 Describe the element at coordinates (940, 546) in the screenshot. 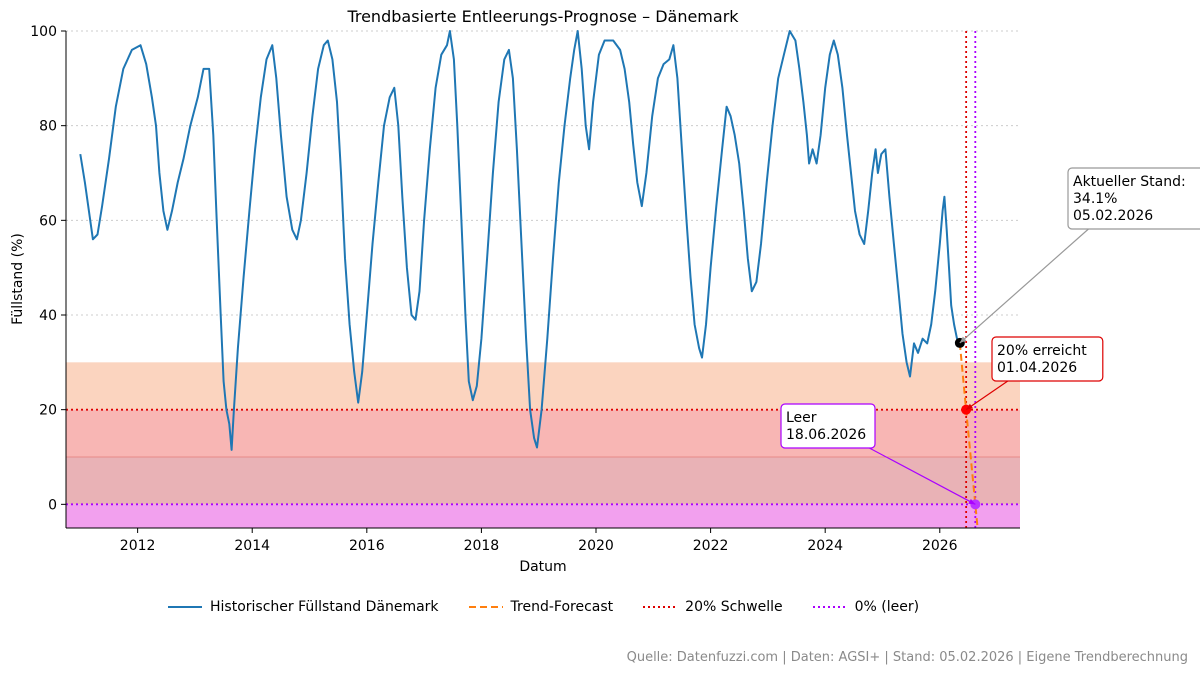

I see `x-tick-label: 2026` at that location.